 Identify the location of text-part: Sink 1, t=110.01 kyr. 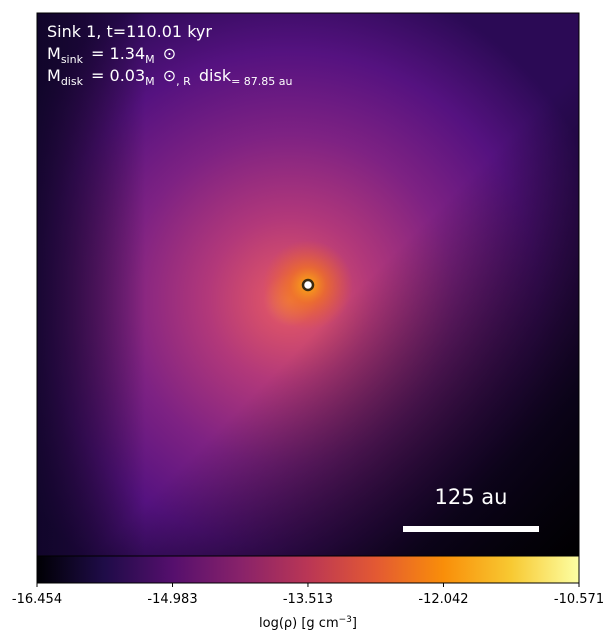
(129, 31).